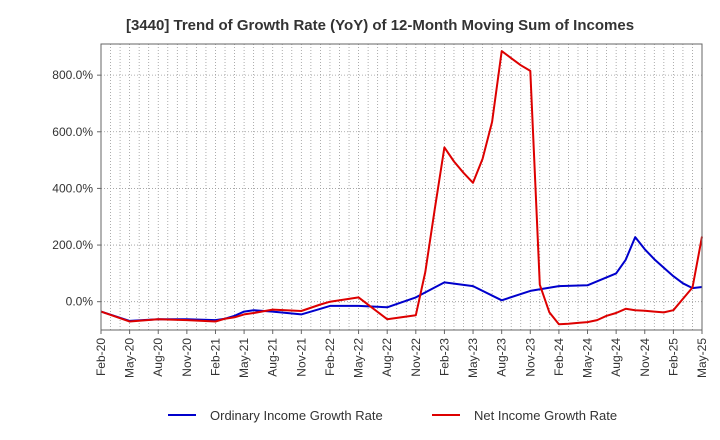 The height and width of the screenshot is (440, 720). I want to click on x-tick-label: Aug-24, so click(616, 357).